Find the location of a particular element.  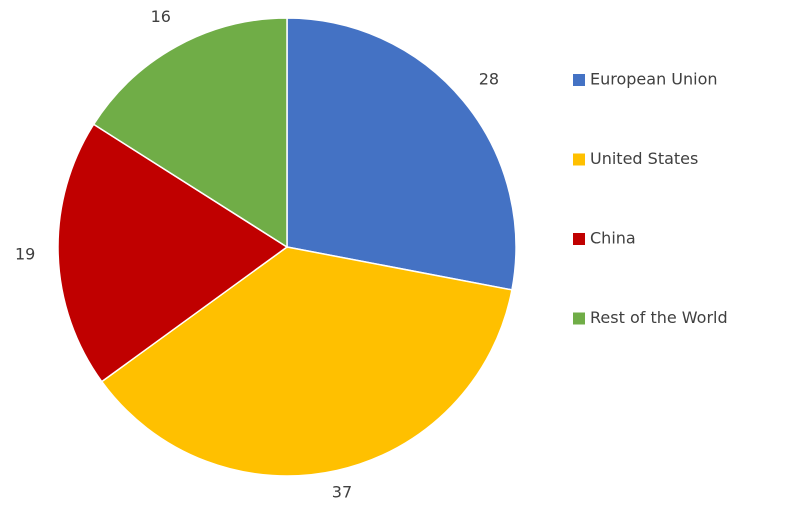

data-label: 37 is located at coordinates (342, 491).